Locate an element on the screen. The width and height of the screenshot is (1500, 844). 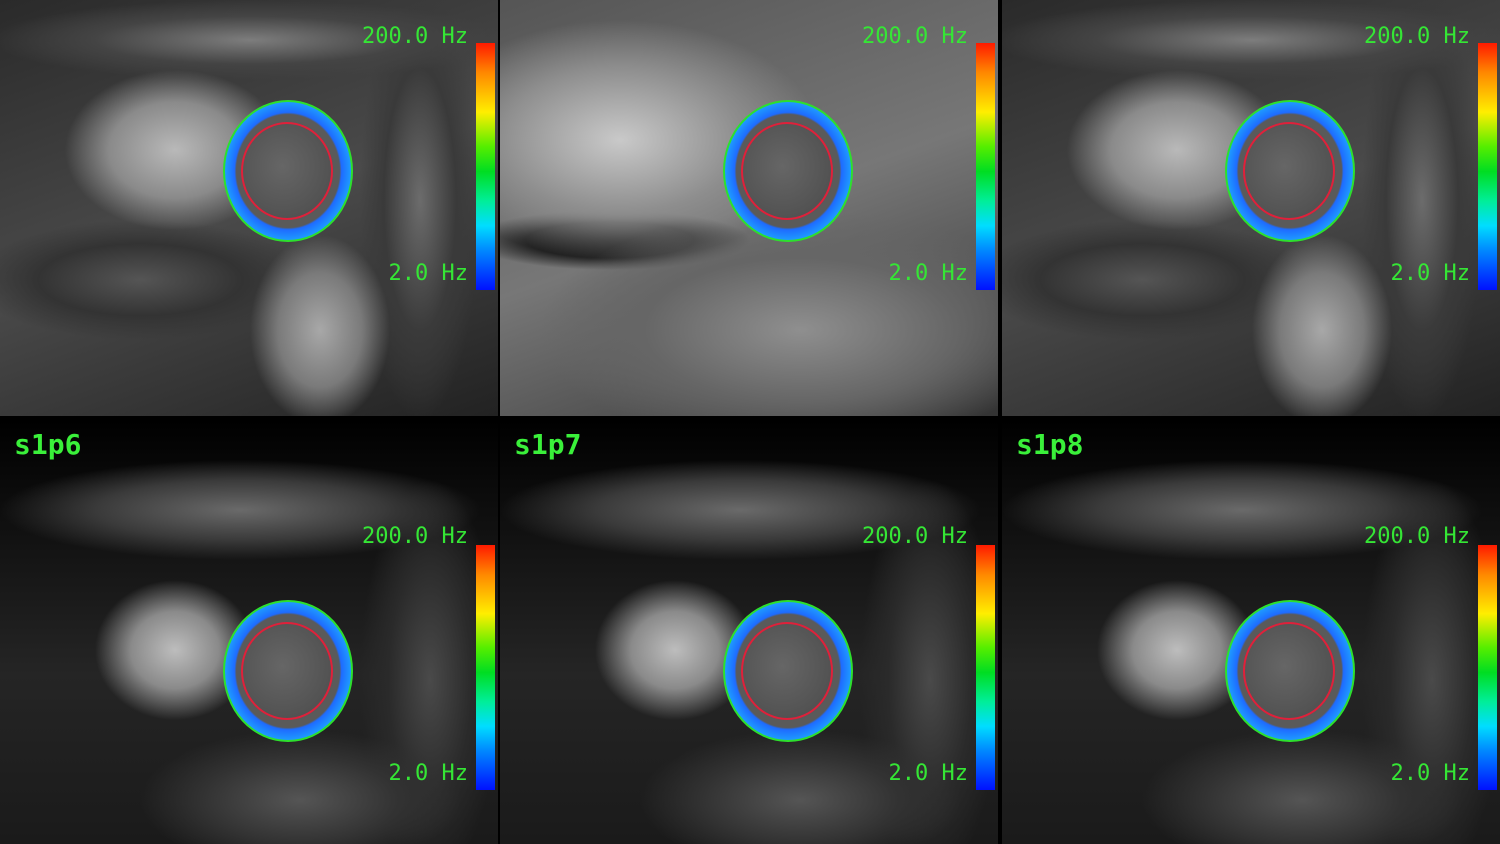
panel-label: s1p7 is located at coordinates (548, 444).